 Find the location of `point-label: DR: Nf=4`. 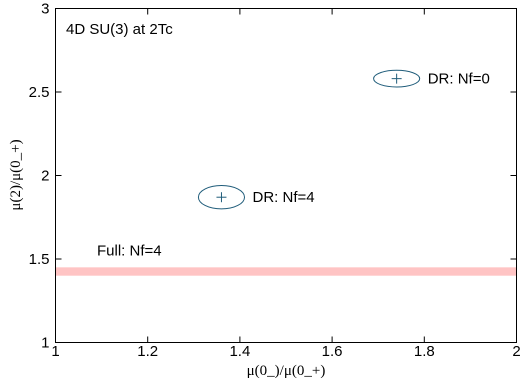

point-label: DR: Nf=4 is located at coordinates (284, 197).